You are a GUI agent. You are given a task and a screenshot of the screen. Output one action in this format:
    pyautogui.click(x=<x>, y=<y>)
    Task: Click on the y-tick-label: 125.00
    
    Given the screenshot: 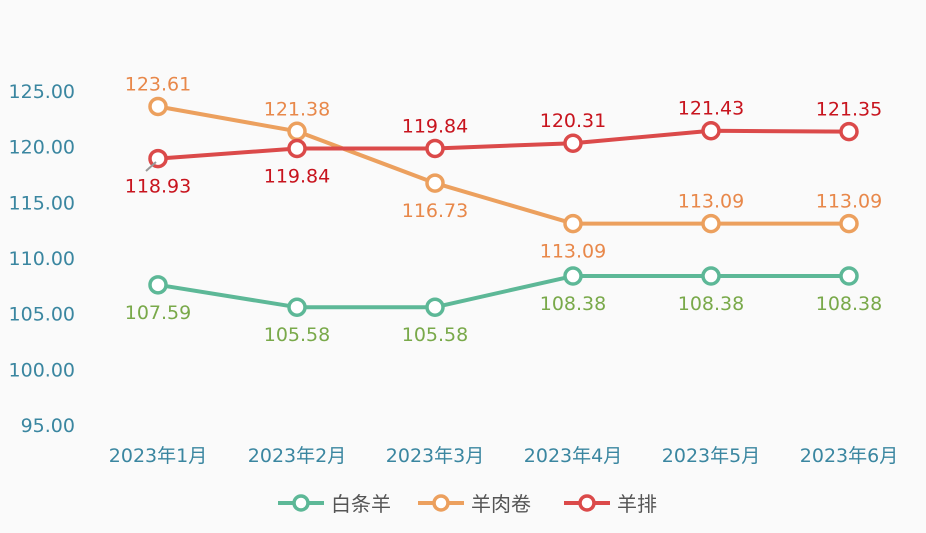 What is the action you would take?
    pyautogui.click(x=42, y=92)
    